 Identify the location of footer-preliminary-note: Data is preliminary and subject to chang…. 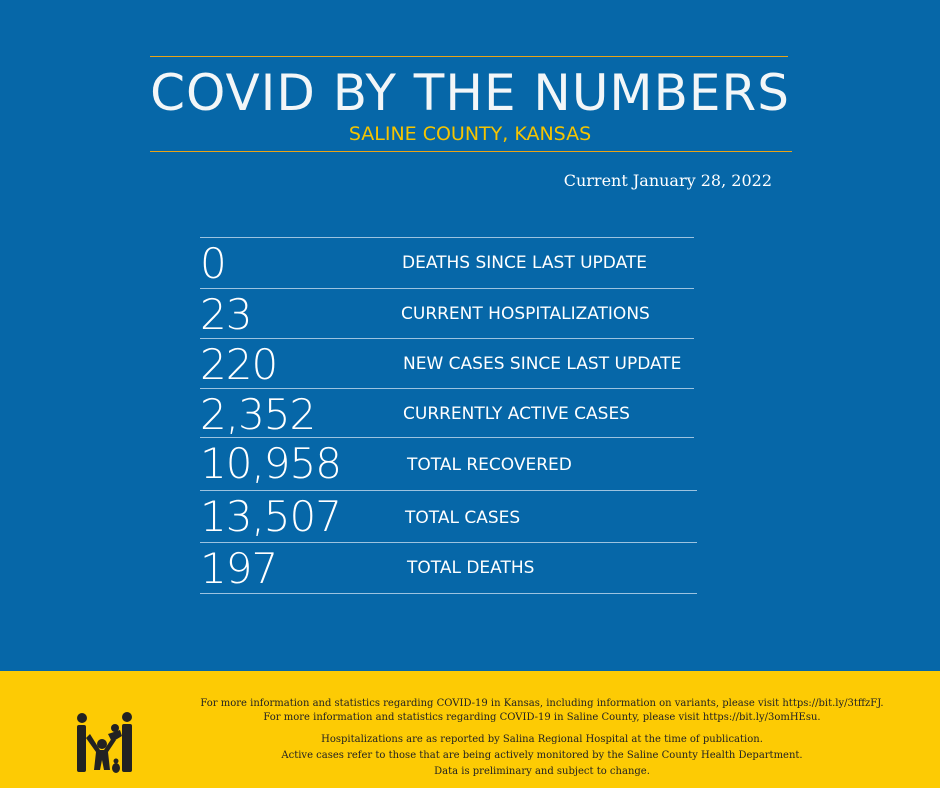
(542, 771).